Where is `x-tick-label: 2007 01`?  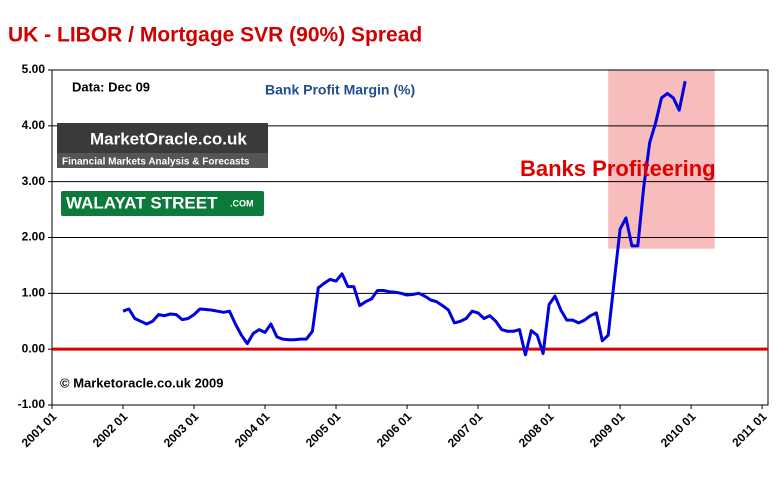
x-tick-label: 2007 01 is located at coordinates (465, 429).